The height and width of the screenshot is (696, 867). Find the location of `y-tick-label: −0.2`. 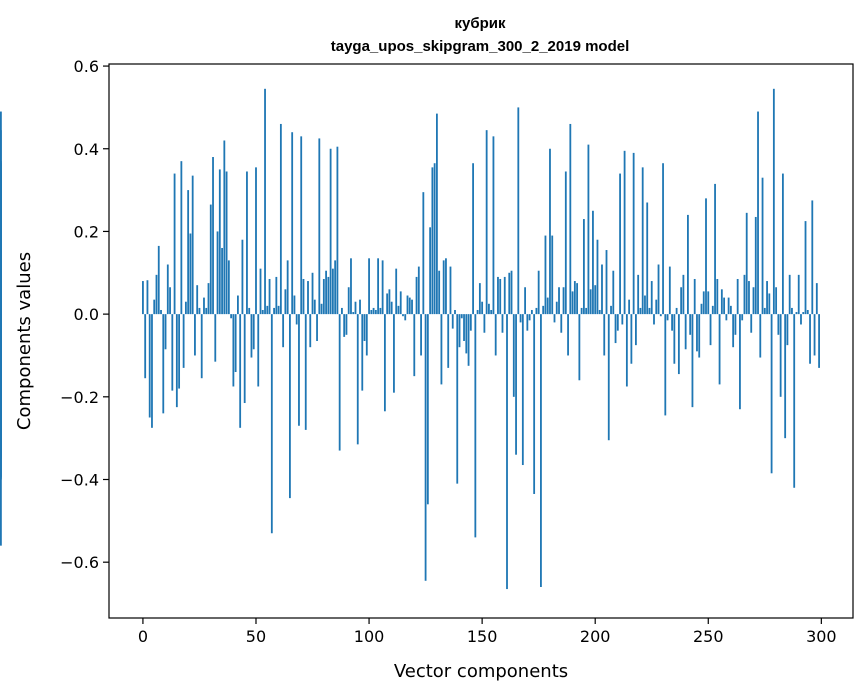

y-tick-label: −0.2 is located at coordinates (79, 397).